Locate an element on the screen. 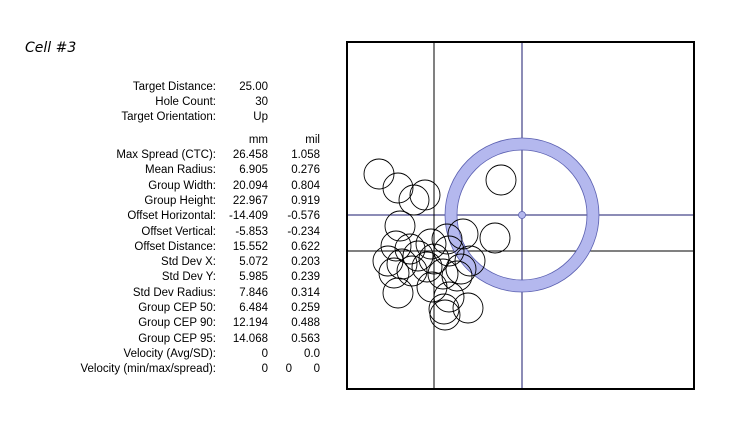 The width and height of the screenshot is (739, 423). stat-value: Up is located at coordinates (260, 117).